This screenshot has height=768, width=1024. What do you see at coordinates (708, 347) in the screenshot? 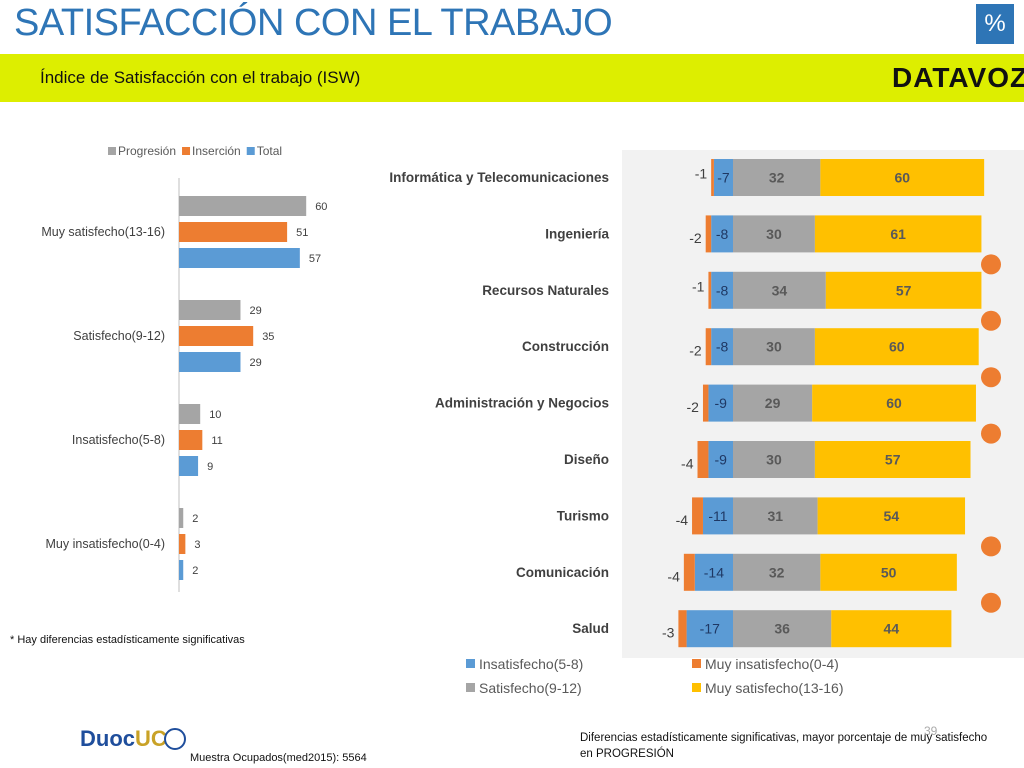
I see `bar-muy-insatisfecho-construccion` at bounding box center [708, 347].